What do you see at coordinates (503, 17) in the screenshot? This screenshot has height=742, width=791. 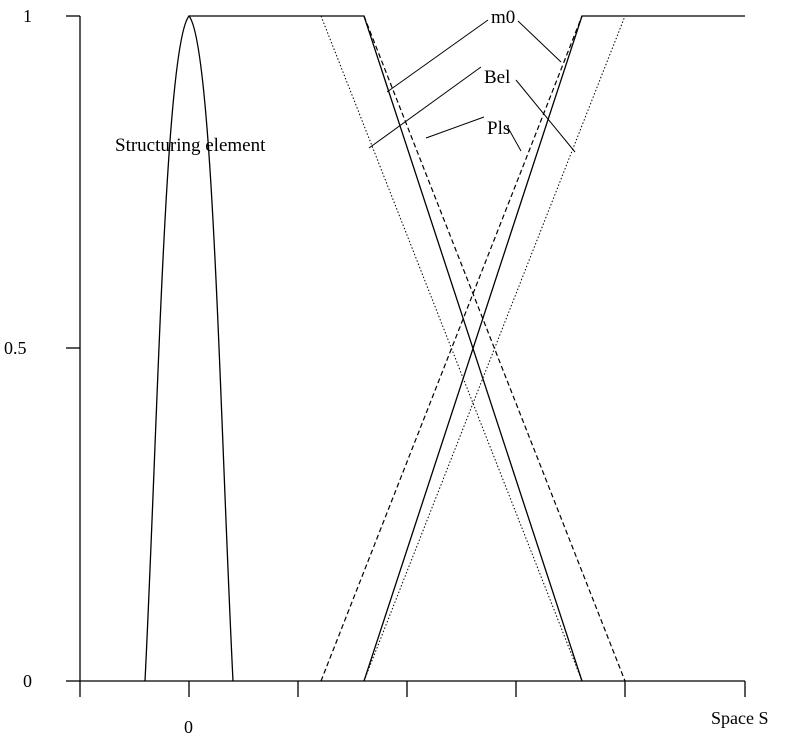 I see `m0-label: m0` at bounding box center [503, 17].